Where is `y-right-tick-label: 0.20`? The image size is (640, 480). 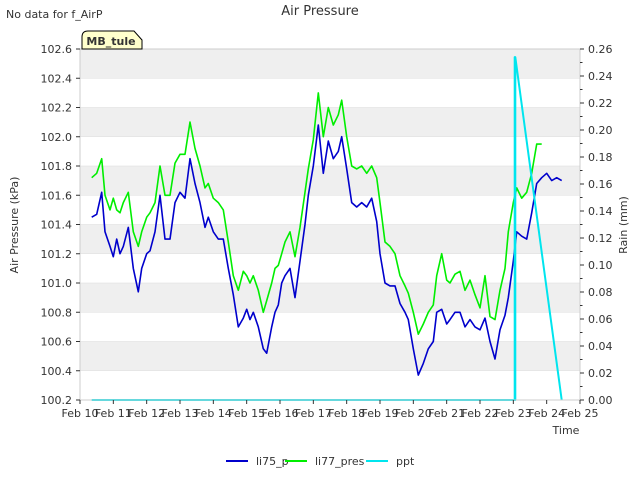
y-right-tick-label: 0.20 is located at coordinates (600, 130).